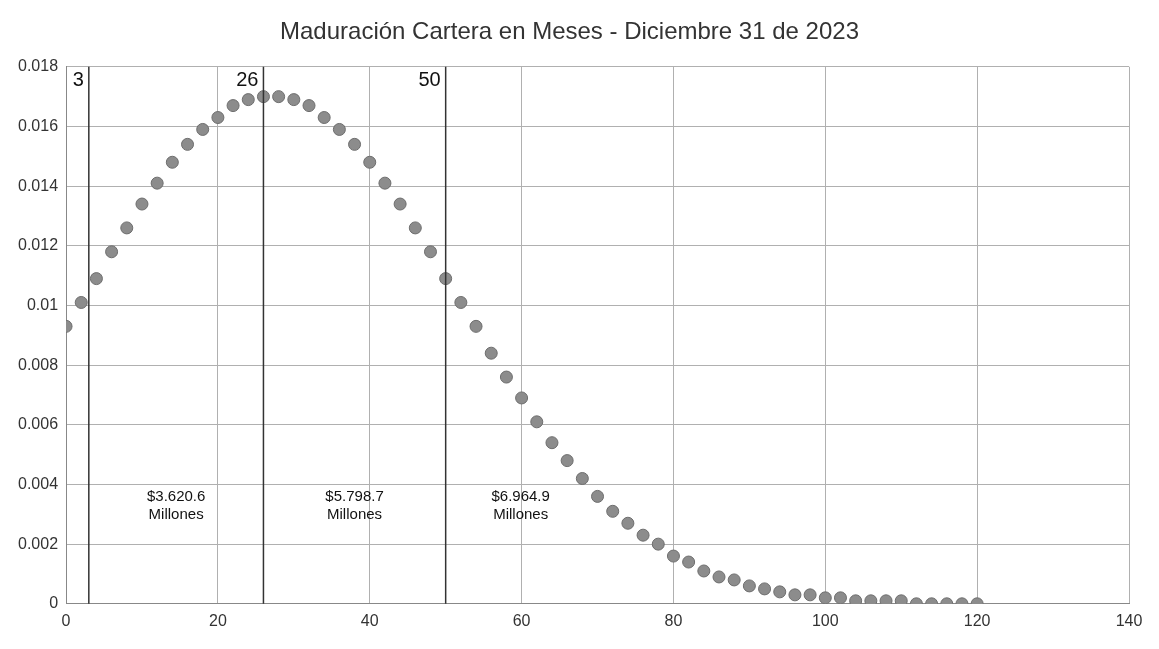 Image resolution: width=1159 pixels, height=649 pixels. Describe the element at coordinates (569, 31) in the screenshot. I see `chart-title: Maduración Cartera en Meses - Diciembre 31 de 2023` at that location.